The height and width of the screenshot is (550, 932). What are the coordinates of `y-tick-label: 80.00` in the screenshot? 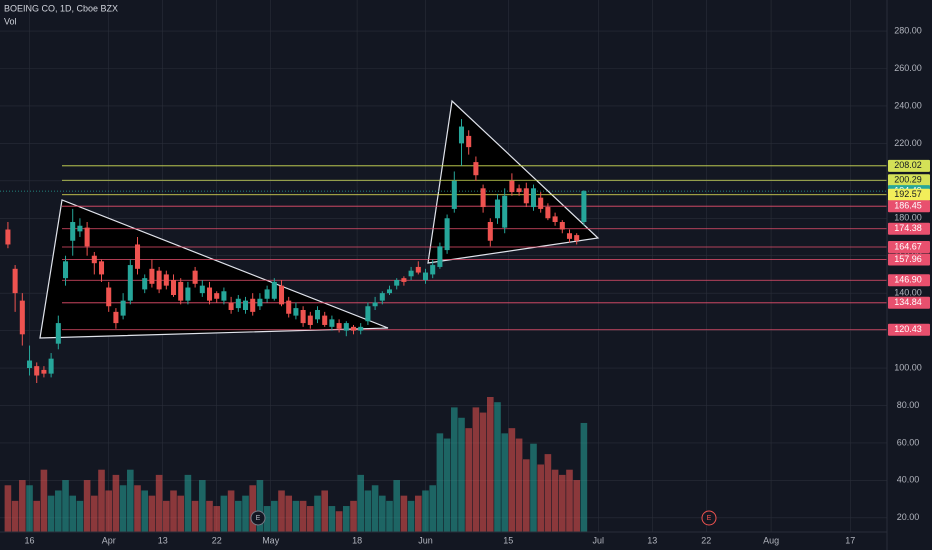 It's located at (908, 405).